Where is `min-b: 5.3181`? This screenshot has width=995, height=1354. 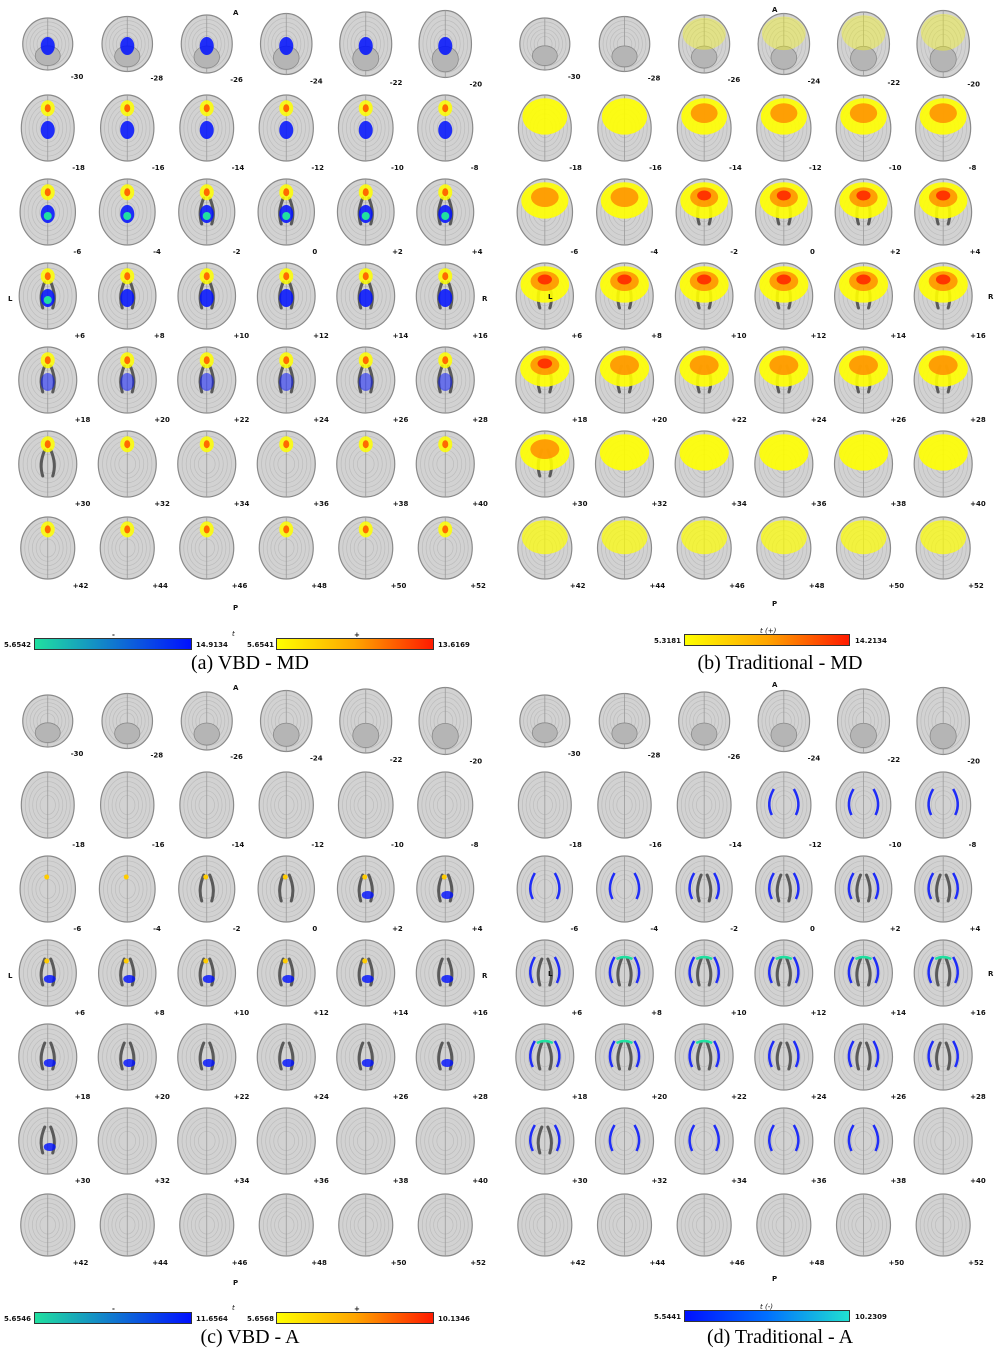 min-b: 5.3181 is located at coordinates (668, 641).